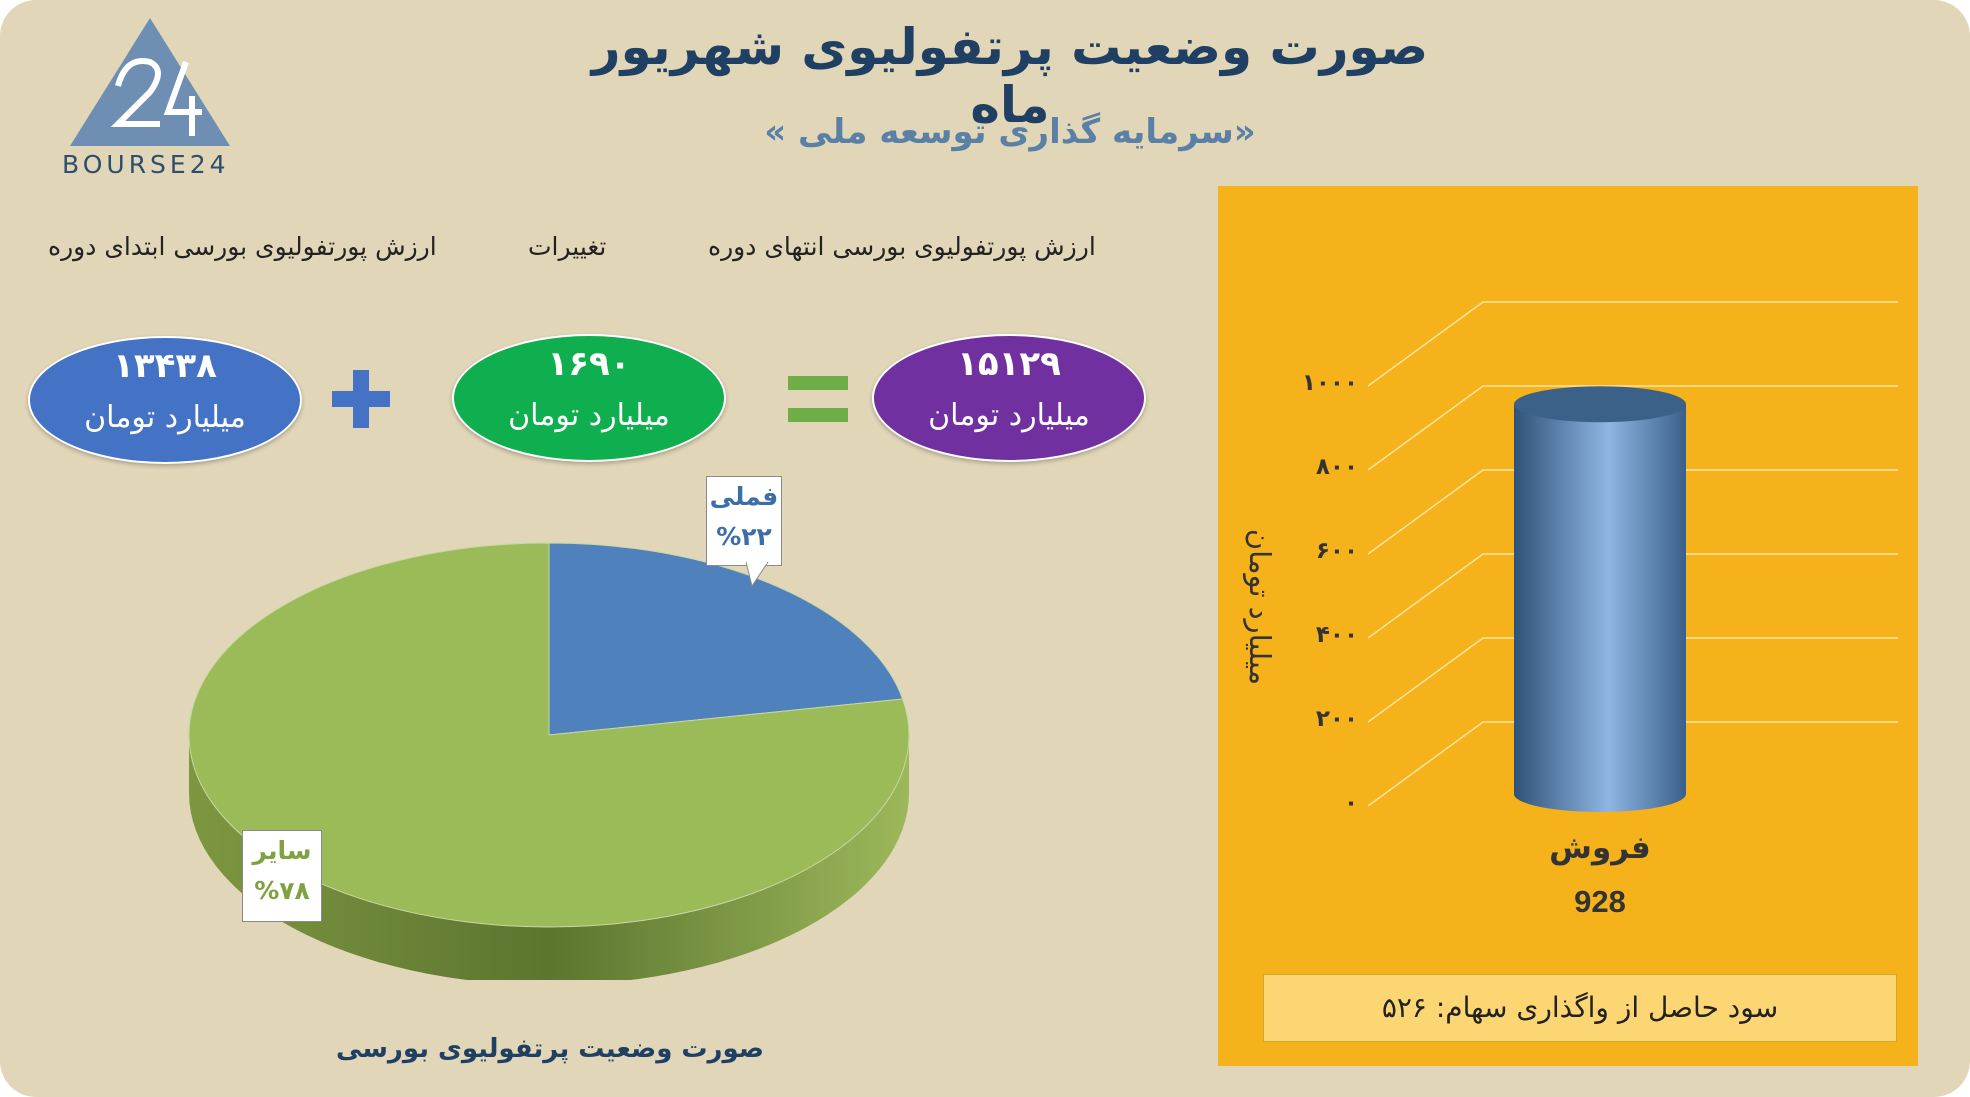  I want to click on bar-chart, so click(1632, 556).